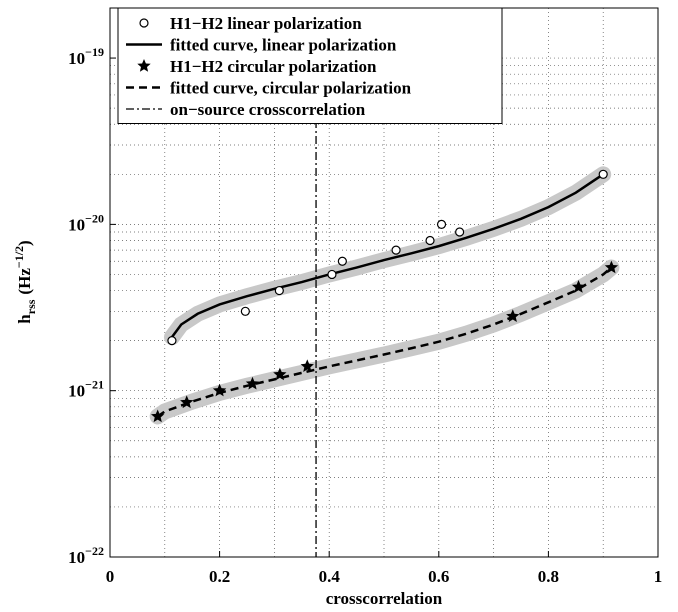  Describe the element at coordinates (273, 66) in the screenshot. I see `legend-label: H1−H2 circular polarization` at that location.